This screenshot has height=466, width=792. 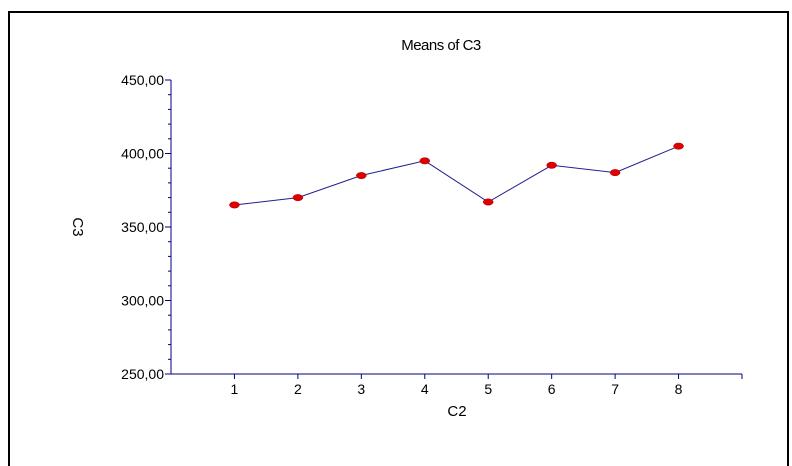 I want to click on chart-title: Means of C3, so click(x=441, y=45).